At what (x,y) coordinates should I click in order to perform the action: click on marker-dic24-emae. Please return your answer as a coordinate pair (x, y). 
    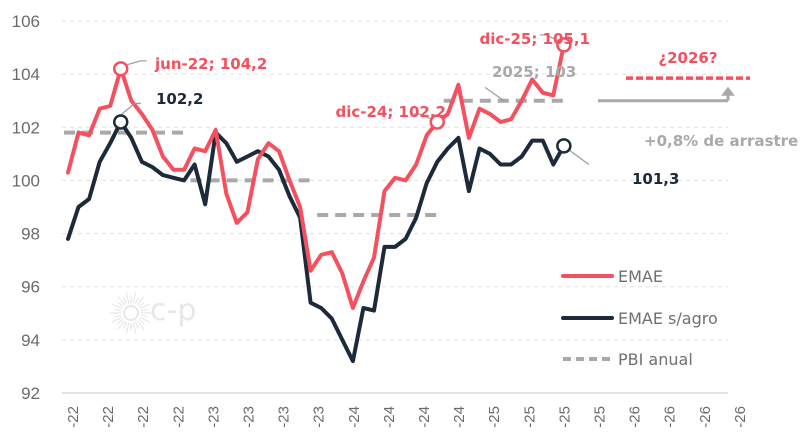
    Looking at the image, I should click on (437, 122).